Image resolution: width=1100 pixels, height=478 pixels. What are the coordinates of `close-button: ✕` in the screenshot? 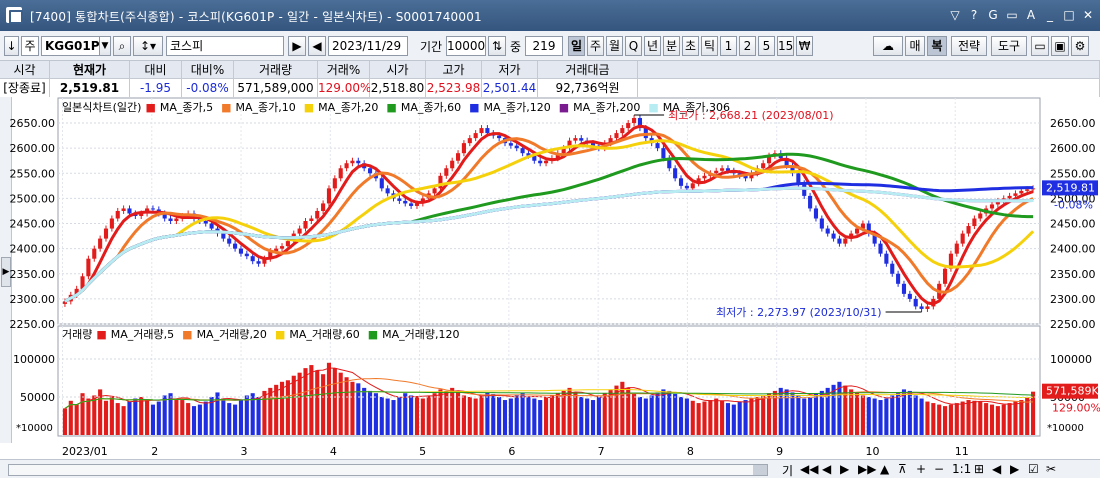 It's located at (1088, 15).